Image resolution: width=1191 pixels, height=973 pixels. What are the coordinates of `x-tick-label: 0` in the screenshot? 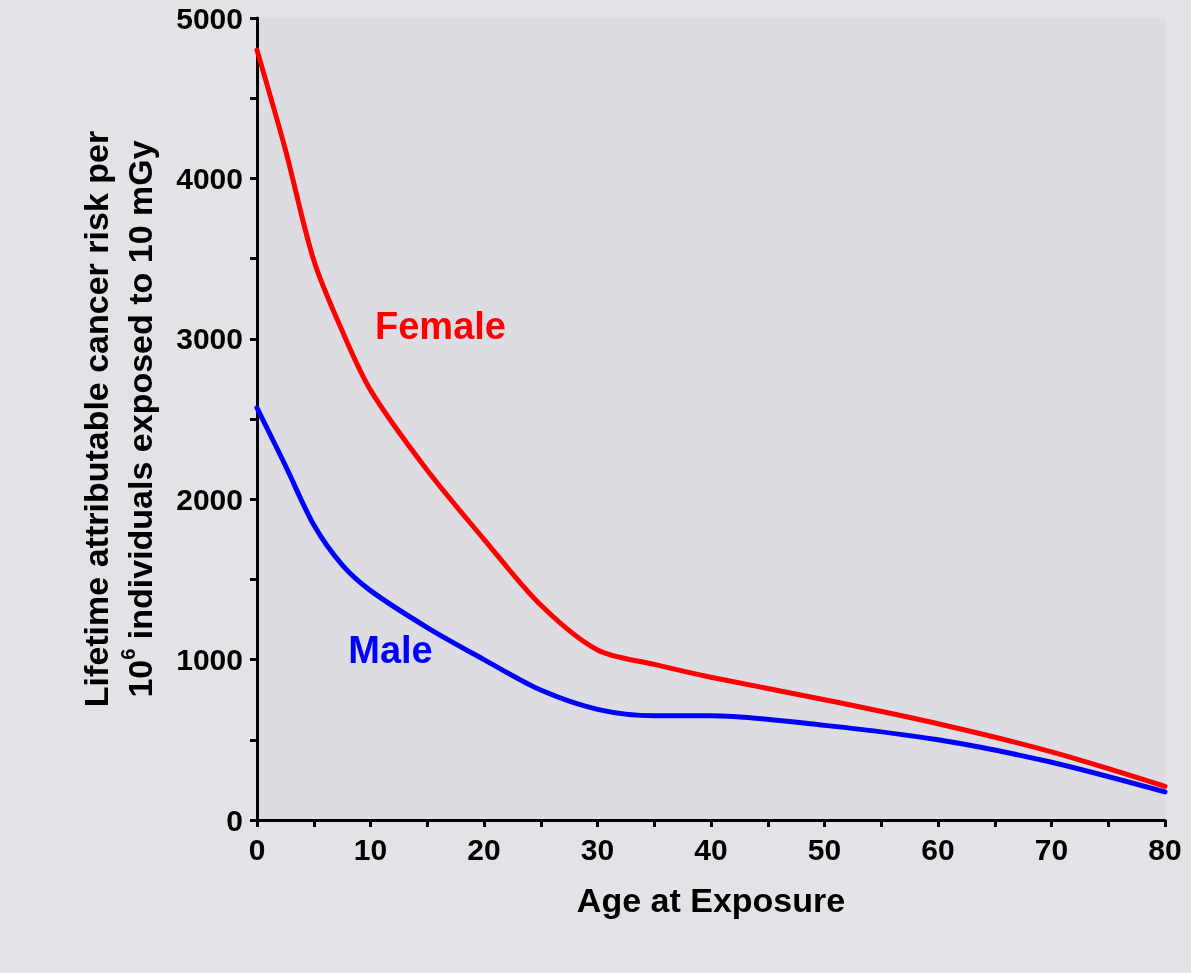 It's located at (257, 849).